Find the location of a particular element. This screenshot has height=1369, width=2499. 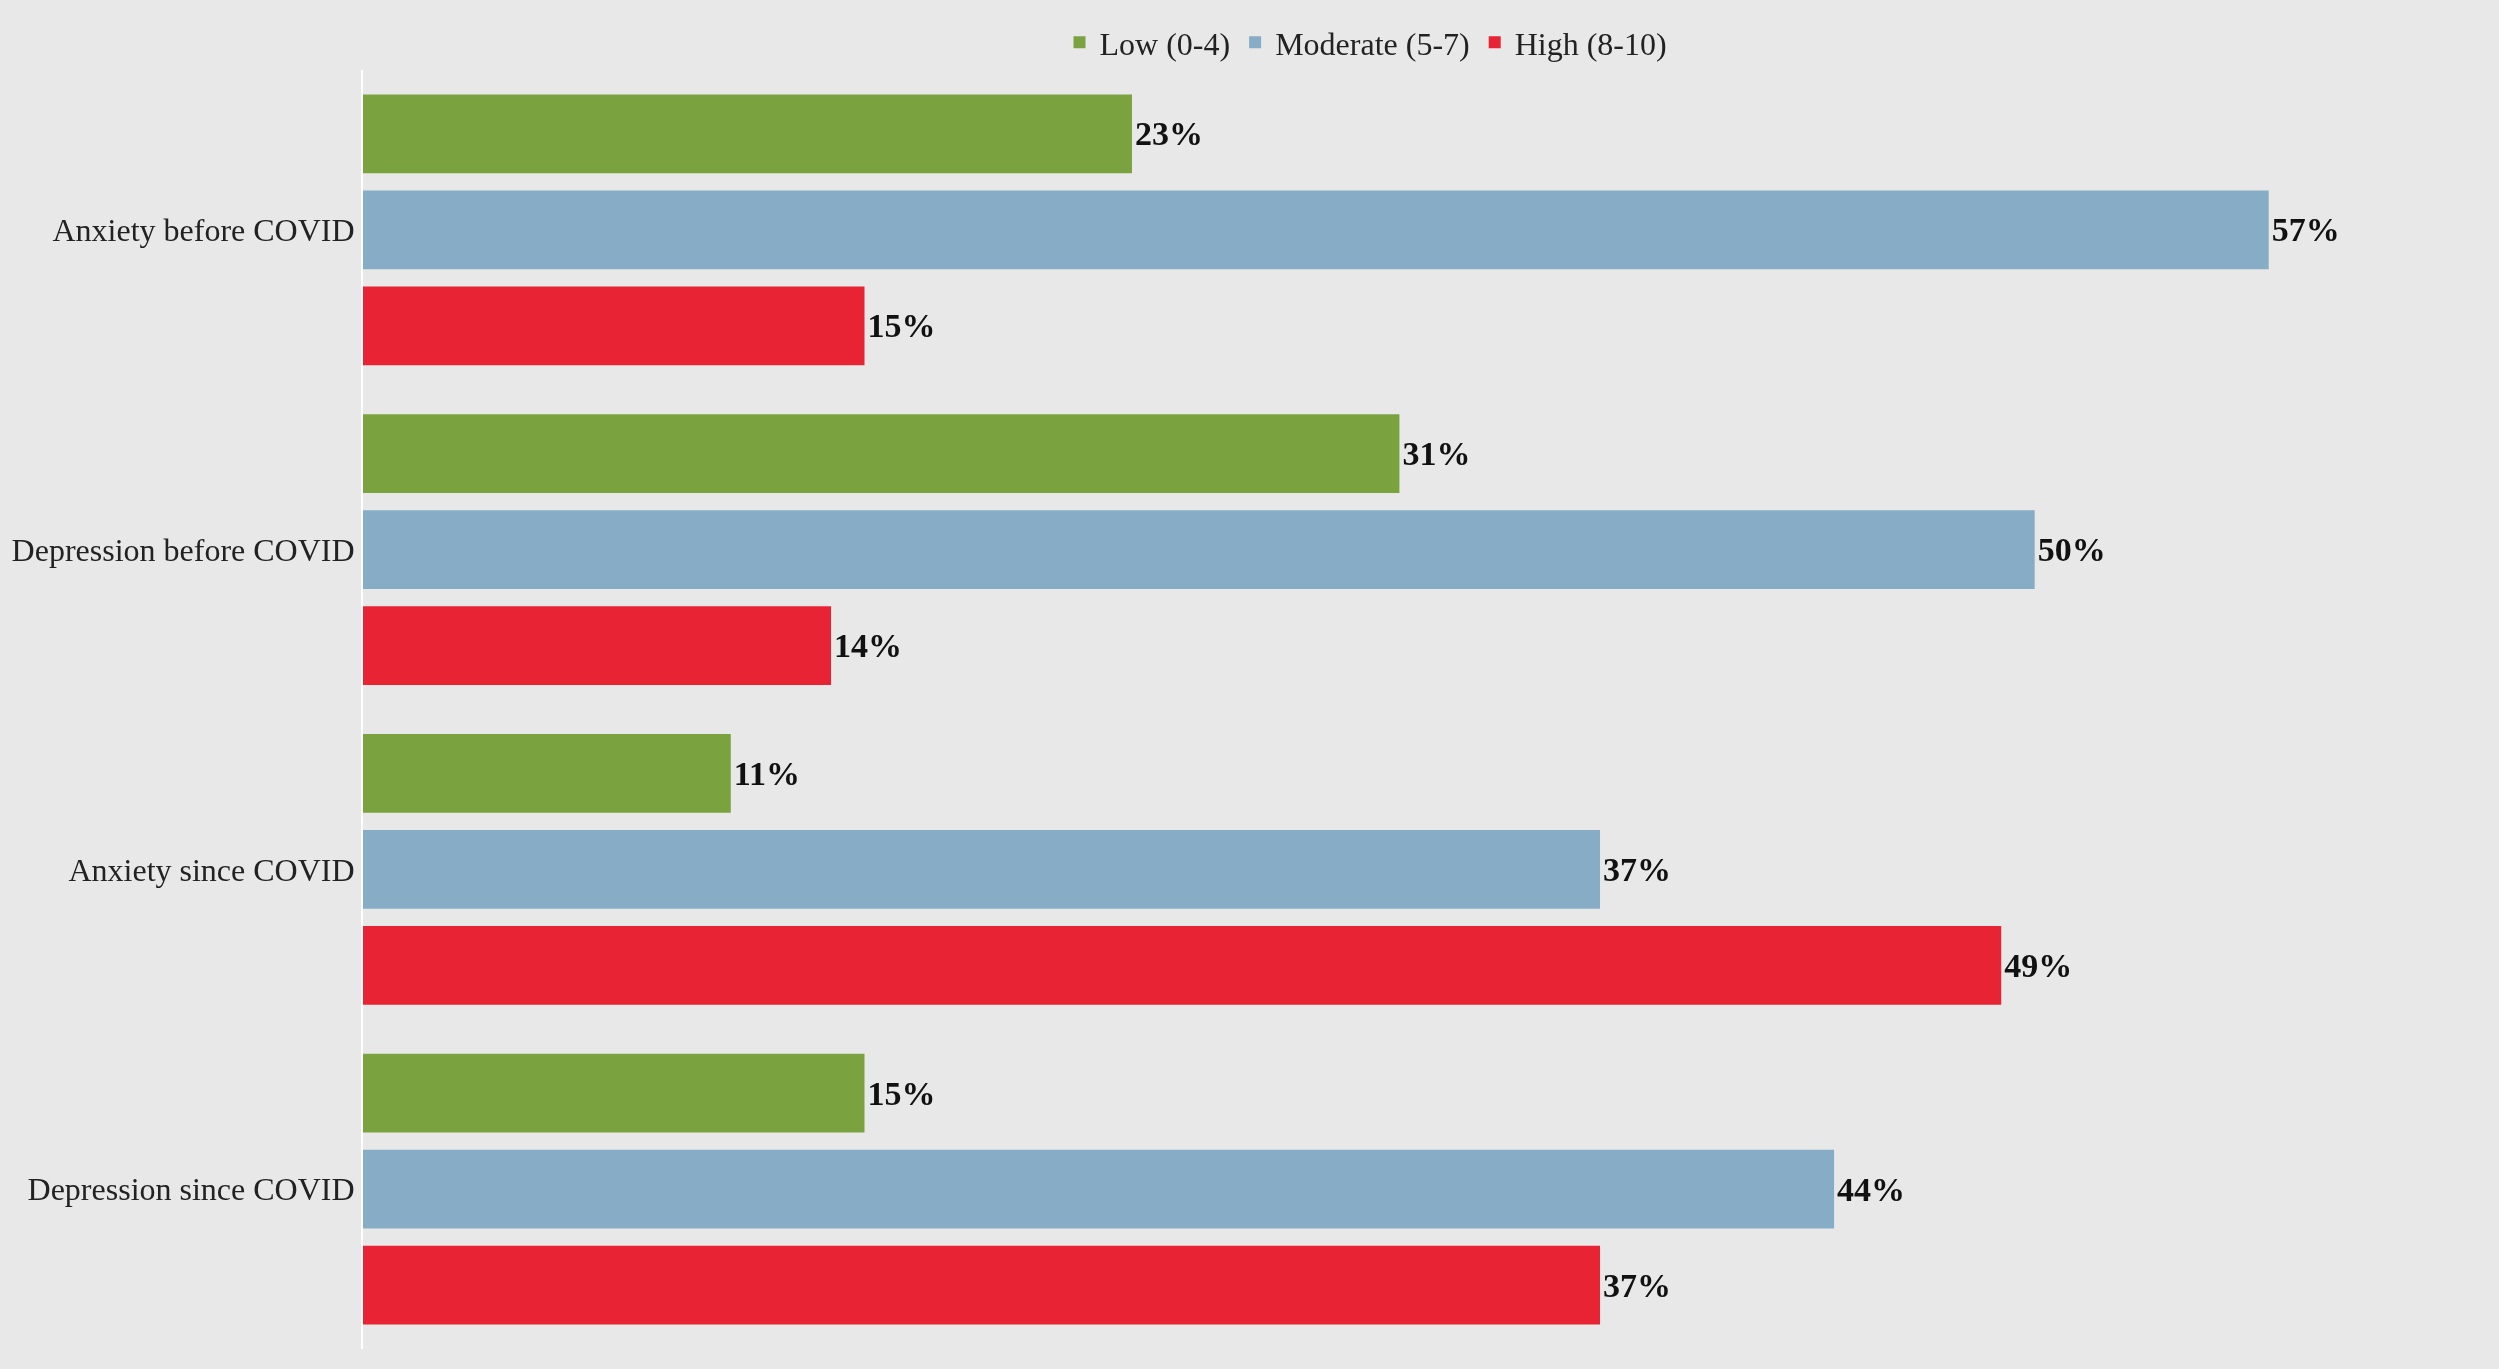

legend-label: High (8-10) is located at coordinates (1590, 43).